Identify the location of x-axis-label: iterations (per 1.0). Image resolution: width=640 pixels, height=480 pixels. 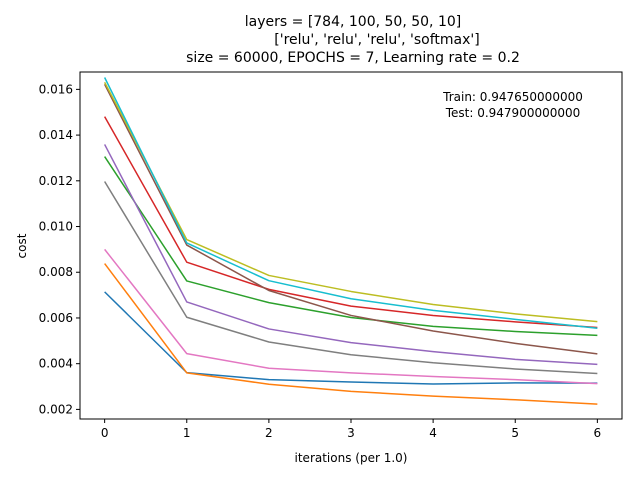
(351, 458).